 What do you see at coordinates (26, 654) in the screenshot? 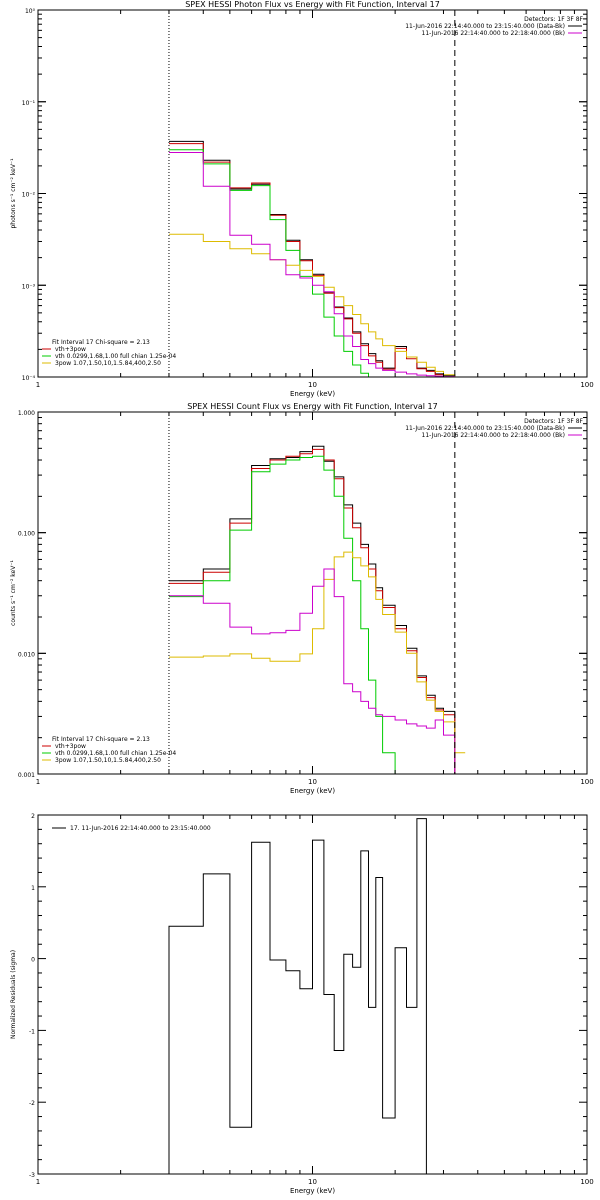
I see `y-tick-label: 0.010` at bounding box center [26, 654].